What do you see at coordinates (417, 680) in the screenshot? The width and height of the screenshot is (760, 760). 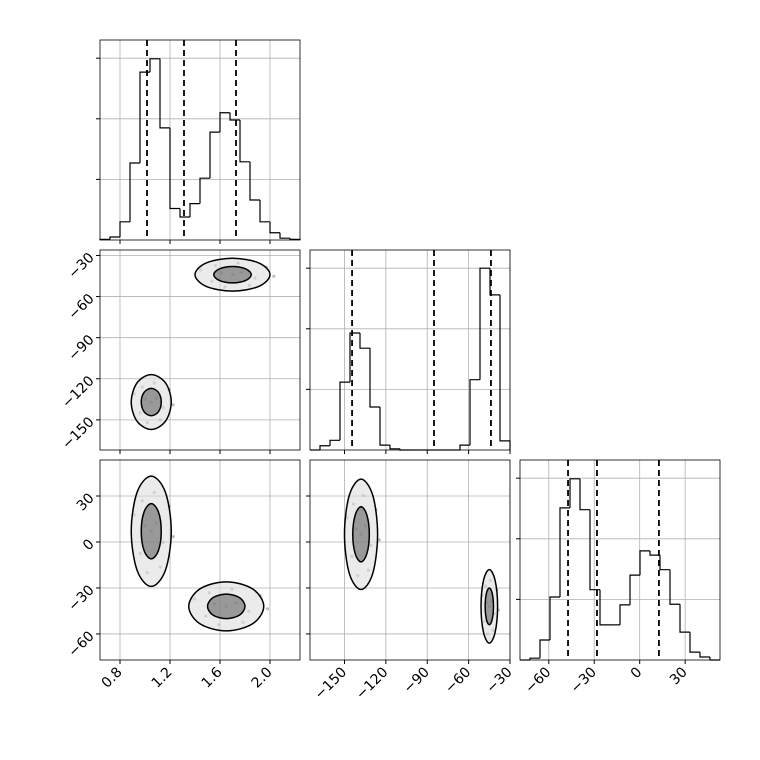 I see `x-tick-label: −90` at bounding box center [417, 680].